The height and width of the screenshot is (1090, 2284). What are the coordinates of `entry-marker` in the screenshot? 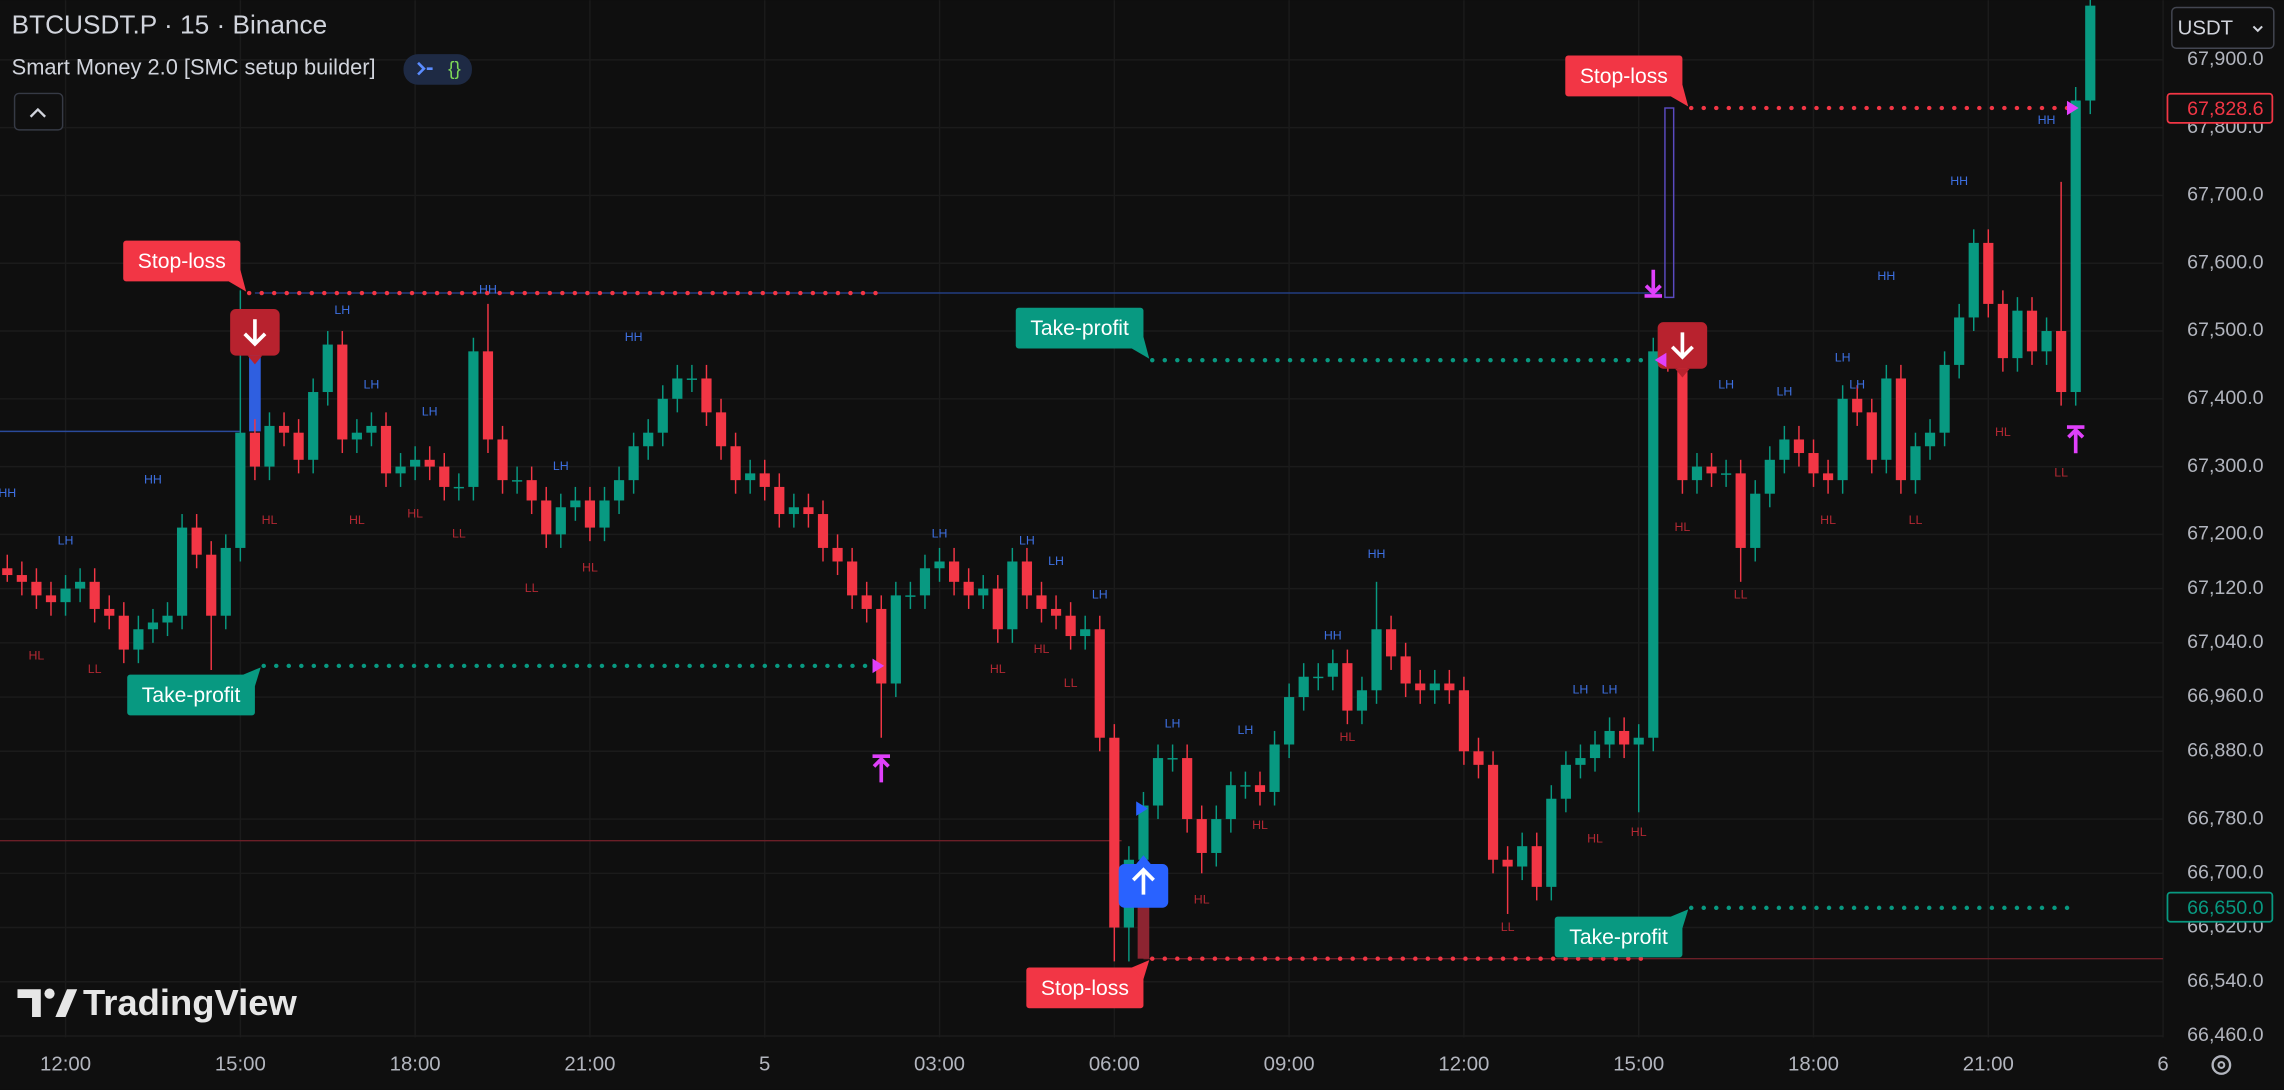 It's located at (1142, 808).